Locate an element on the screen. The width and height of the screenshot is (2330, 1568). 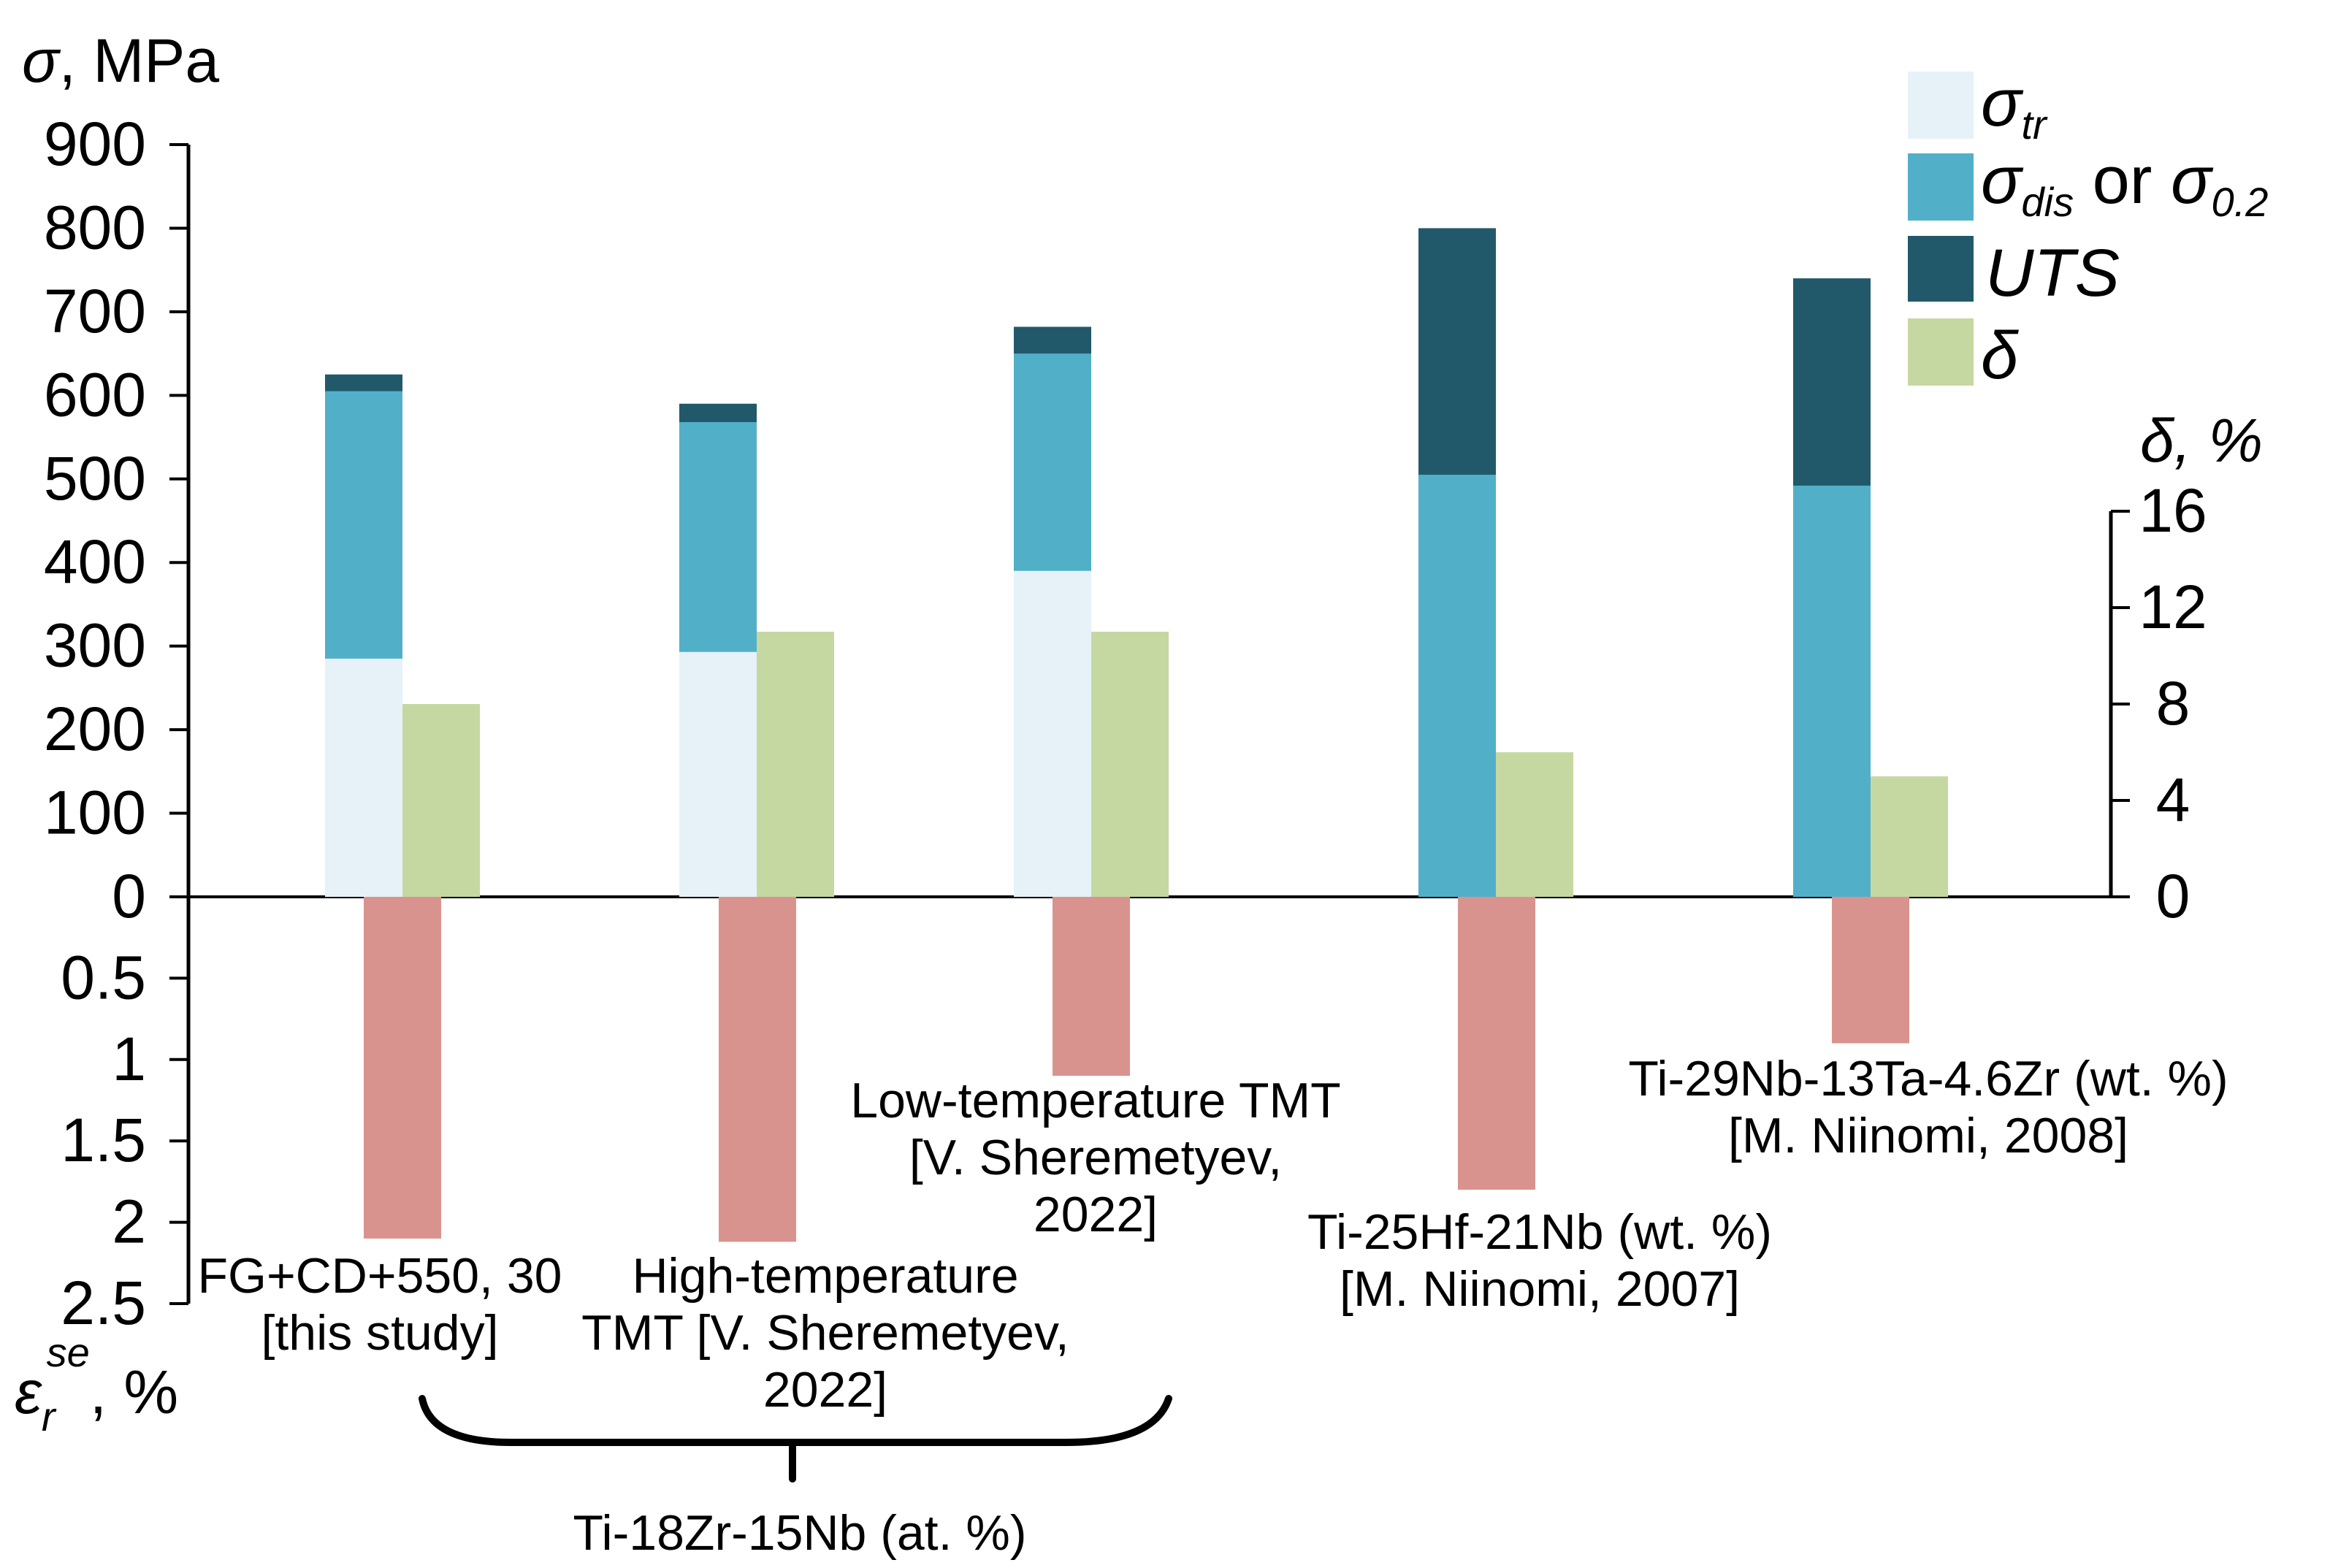
left-tick-label: 900 is located at coordinates (95, 144).